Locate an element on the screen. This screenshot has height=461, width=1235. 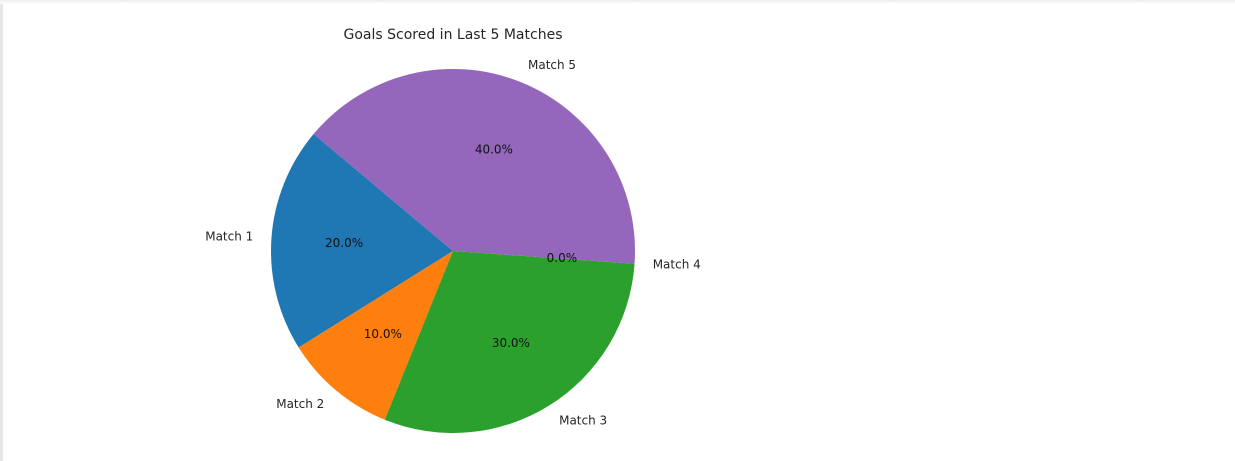
percent-match-4: 0.0% is located at coordinates (562, 258).